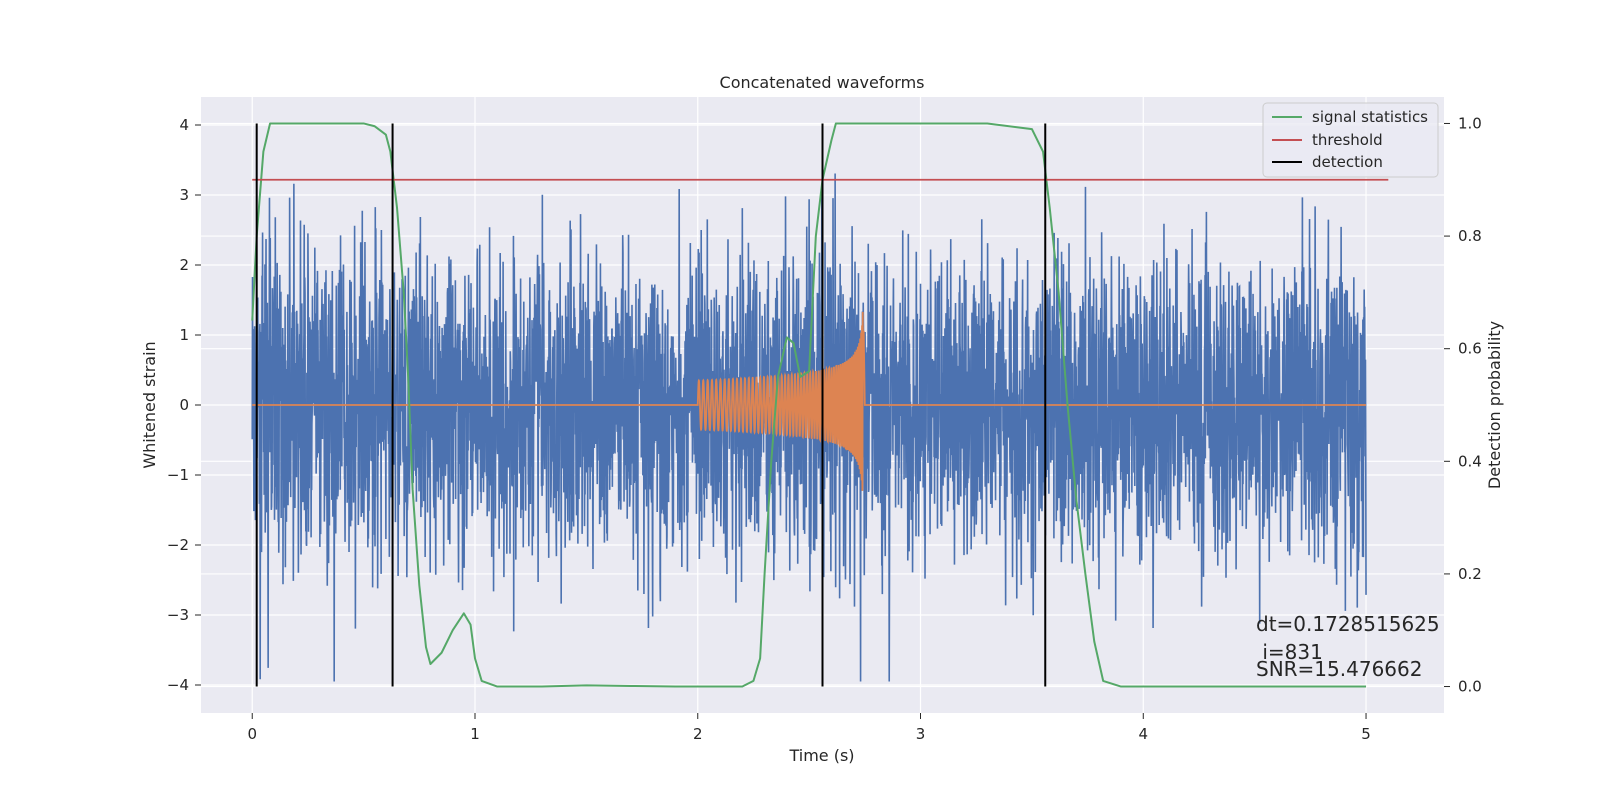 The height and width of the screenshot is (800, 1600). I want to click on y-axis-label: Whitened strain, so click(149, 404).